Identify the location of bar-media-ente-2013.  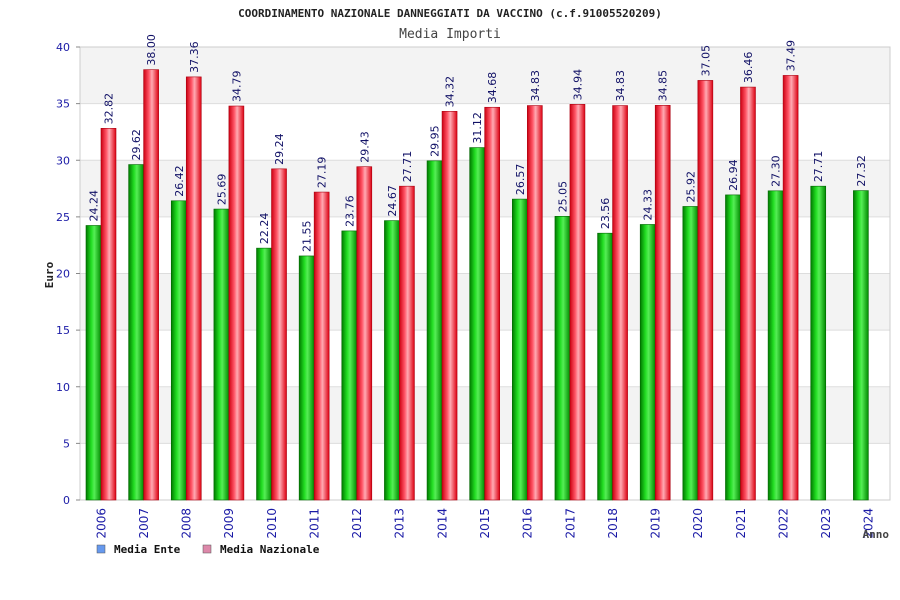
(392, 360).